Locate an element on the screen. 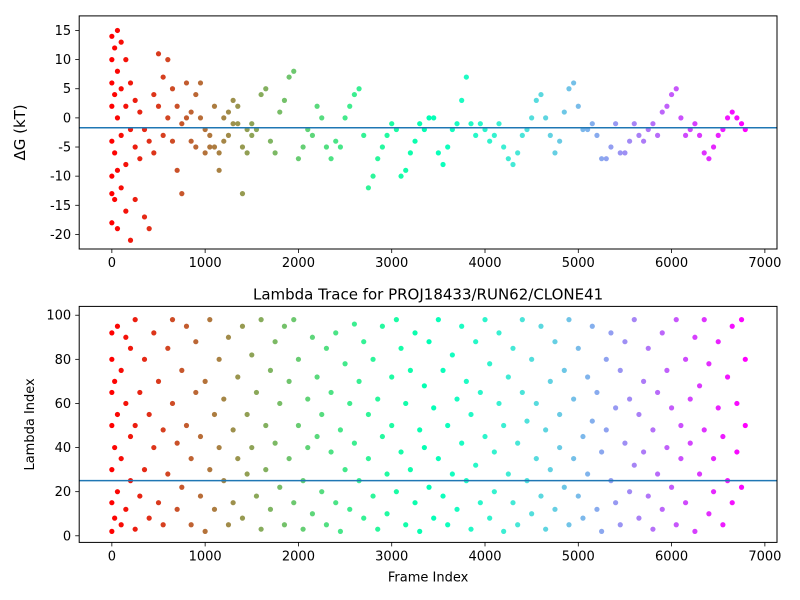 The height and width of the screenshot is (600, 800). x-tick-label: 5000 is located at coordinates (578, 556).